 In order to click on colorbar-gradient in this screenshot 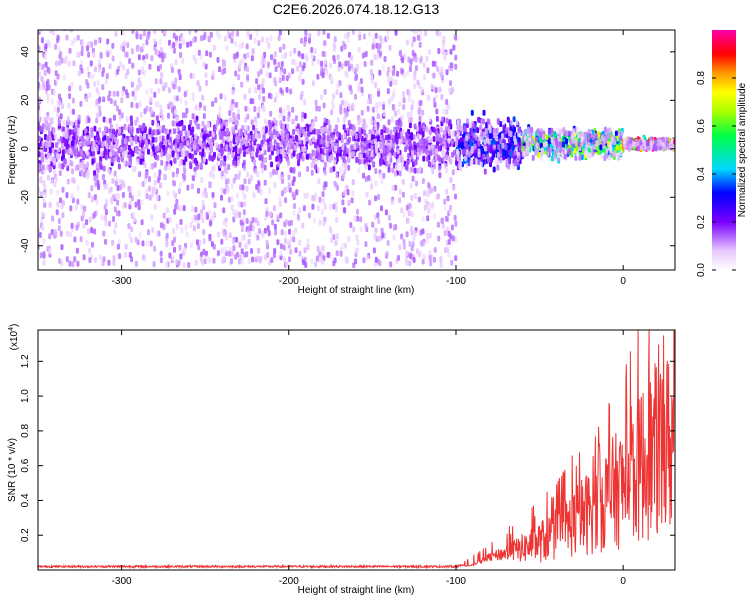, I will do `click(724, 150)`.